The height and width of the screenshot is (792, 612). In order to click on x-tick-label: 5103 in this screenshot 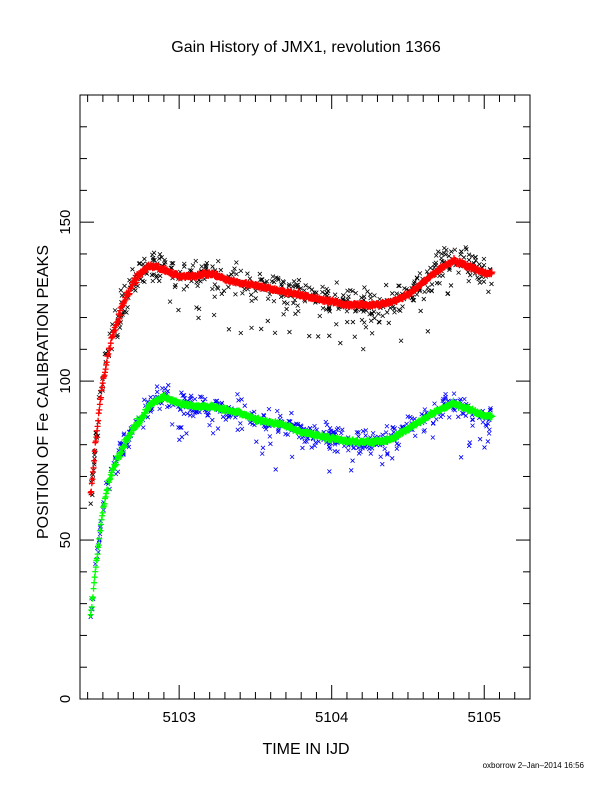, I will do `click(178, 717)`.